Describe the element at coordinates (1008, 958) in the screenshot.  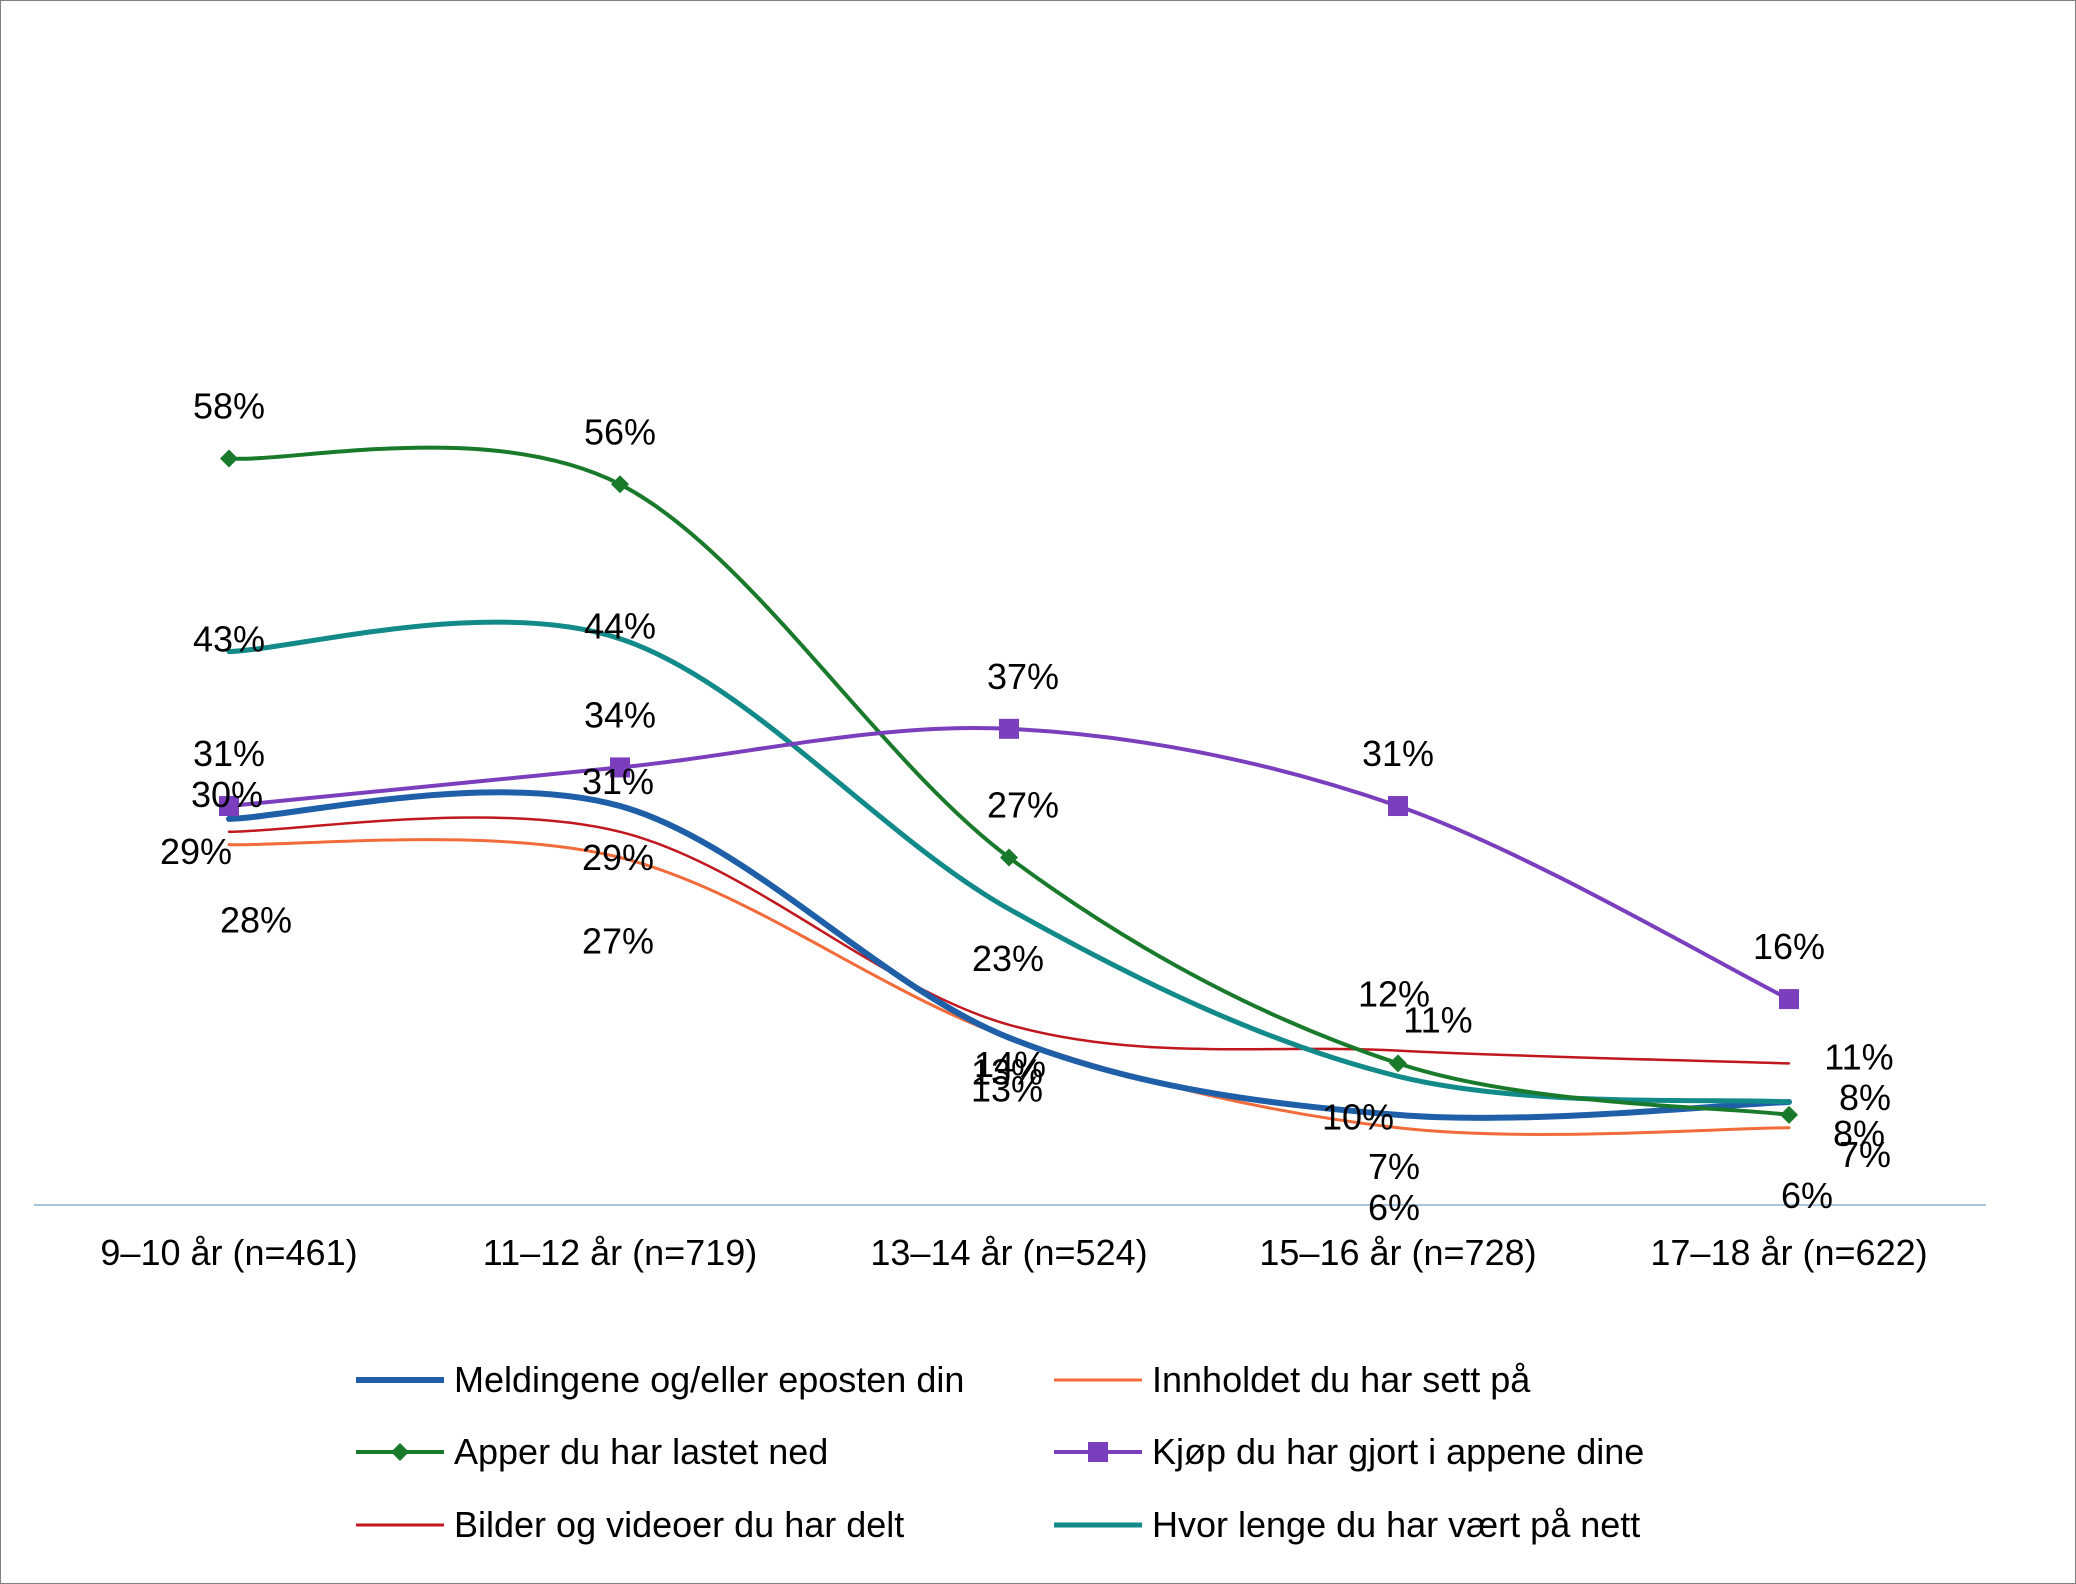
I see `data-label: 23%` at that location.